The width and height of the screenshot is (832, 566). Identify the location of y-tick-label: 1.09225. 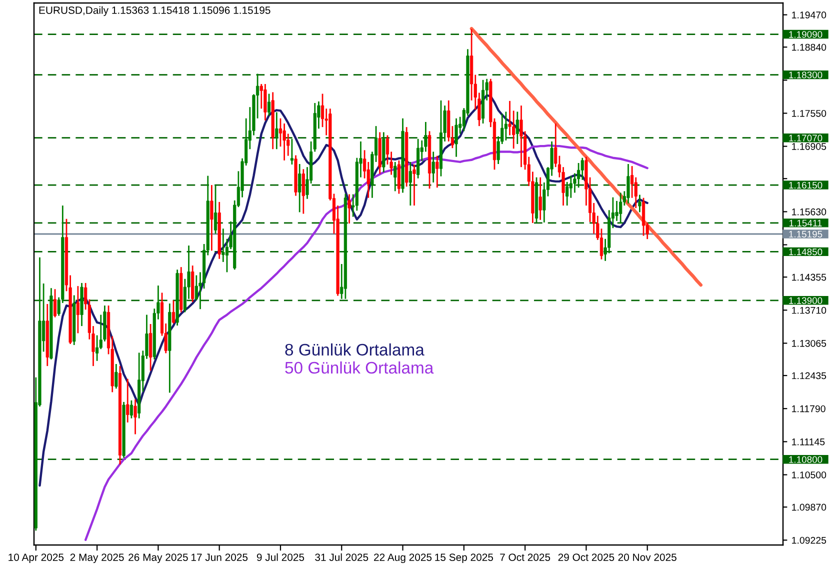
(809, 540).